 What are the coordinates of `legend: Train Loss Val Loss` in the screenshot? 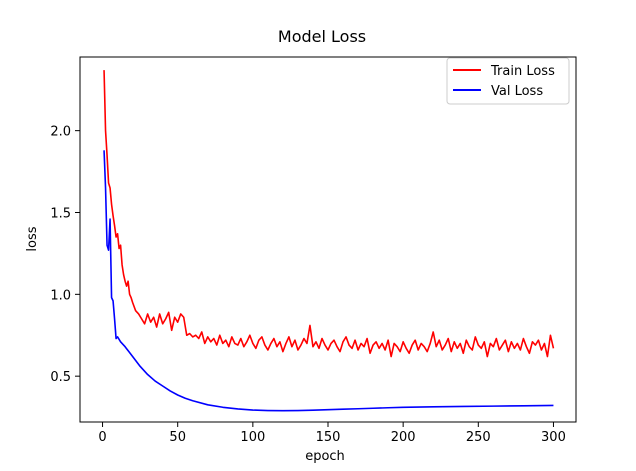 It's located at (508, 81).